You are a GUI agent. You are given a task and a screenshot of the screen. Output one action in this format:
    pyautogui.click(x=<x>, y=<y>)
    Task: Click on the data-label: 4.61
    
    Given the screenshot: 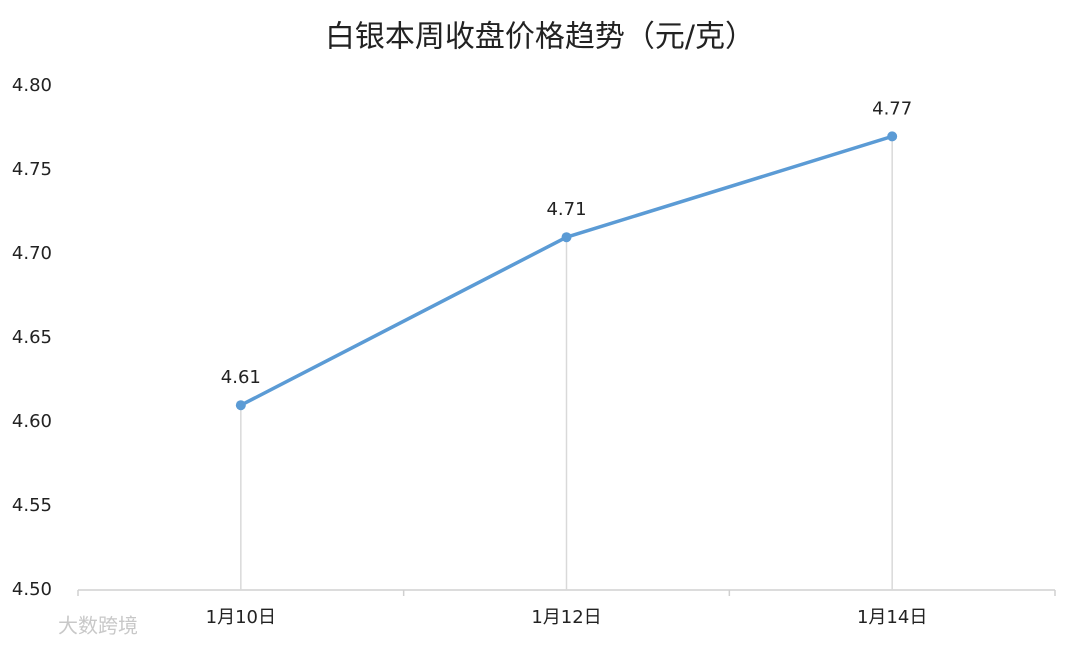 What is the action you would take?
    pyautogui.click(x=241, y=377)
    